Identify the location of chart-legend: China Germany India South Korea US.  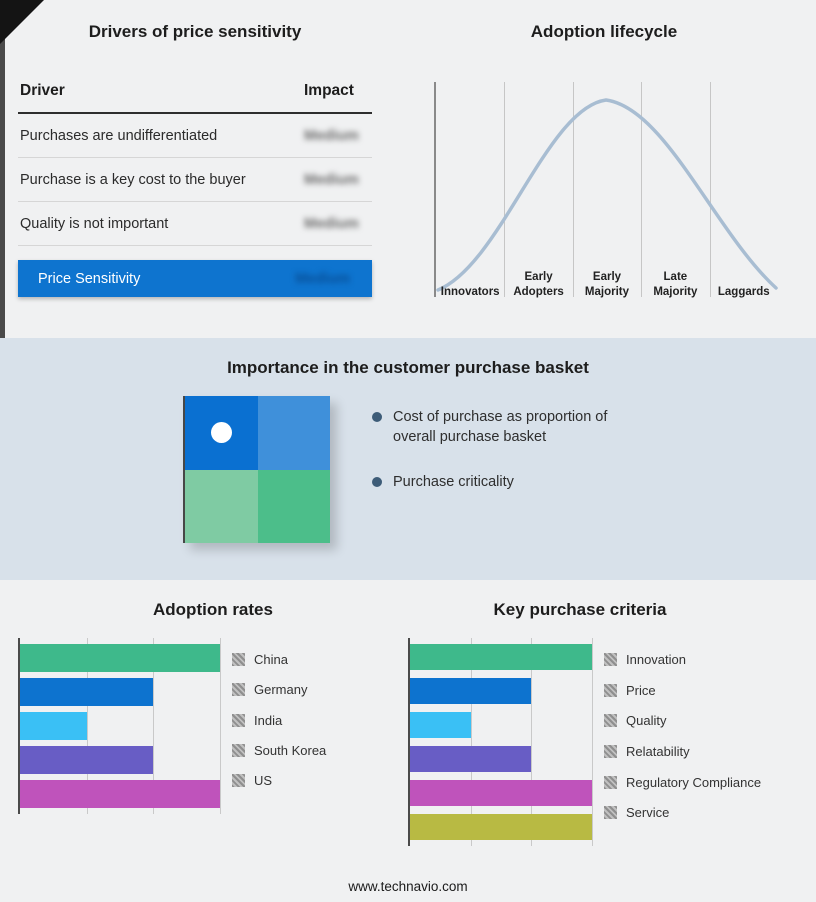
(279, 720).